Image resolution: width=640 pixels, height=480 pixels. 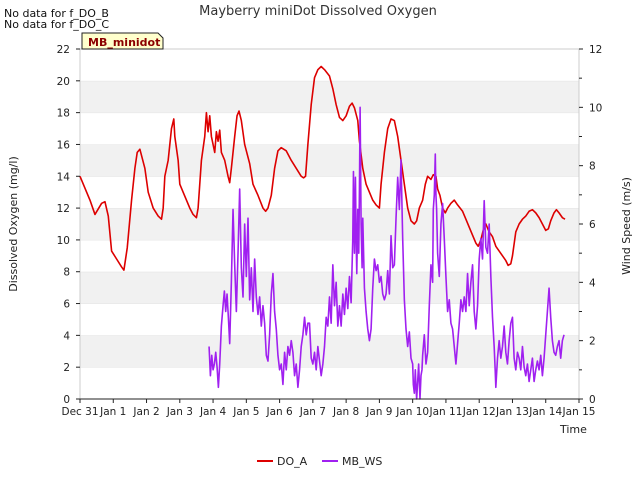 What do you see at coordinates (66, 336) in the screenshot?
I see `y-left-tick-label: 4` at bounding box center [66, 336].